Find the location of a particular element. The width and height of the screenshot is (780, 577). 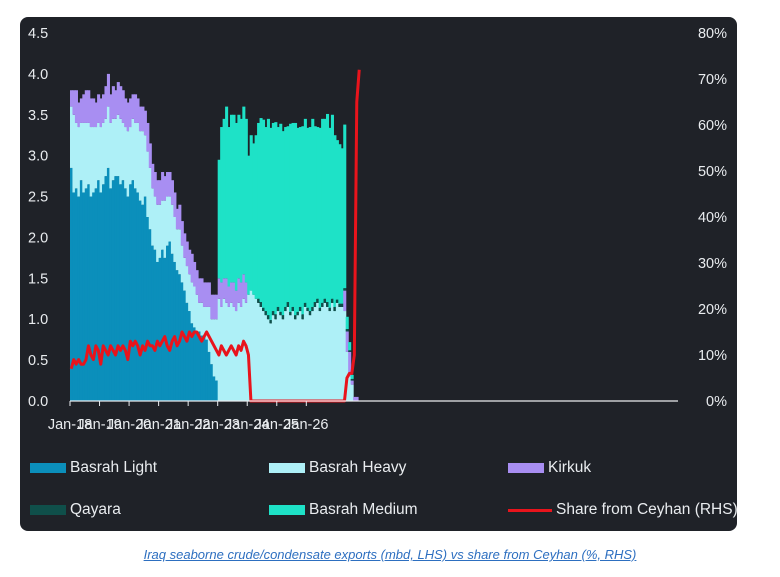

y-left-tick-label: 4.0 is located at coordinates (38, 75).